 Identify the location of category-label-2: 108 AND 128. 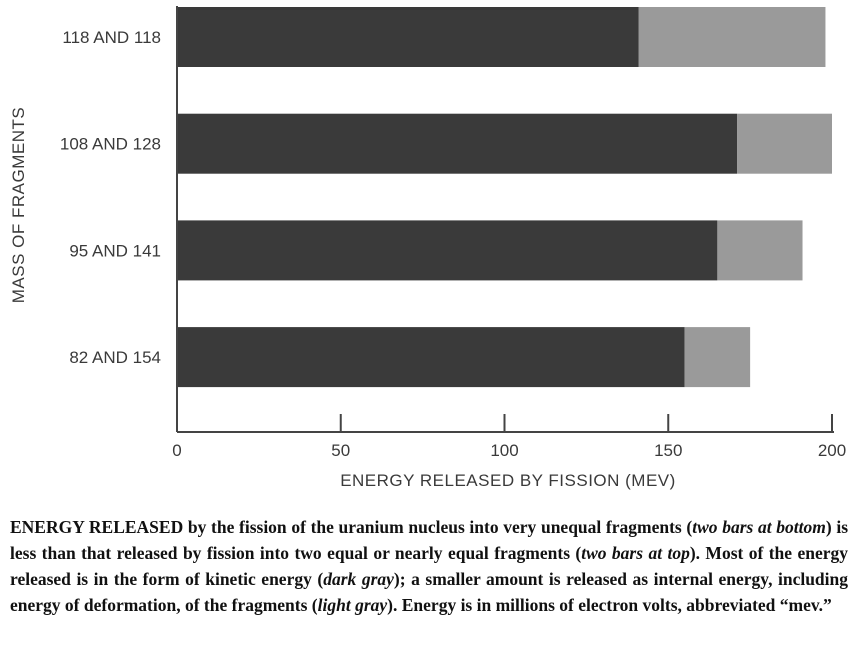
(110, 144).